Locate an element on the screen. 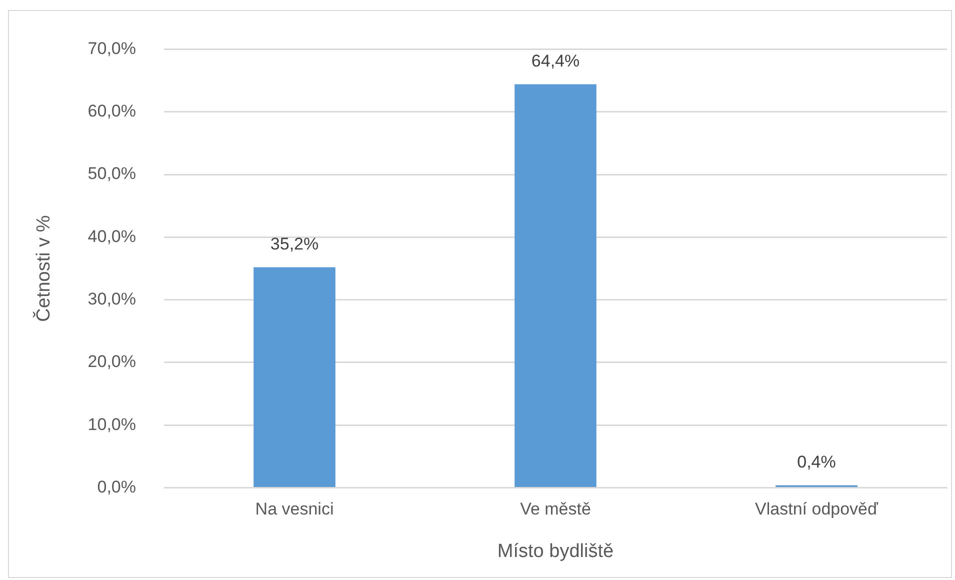 The image size is (955, 580). y-axis-title: Četnosti v % is located at coordinates (43, 268).